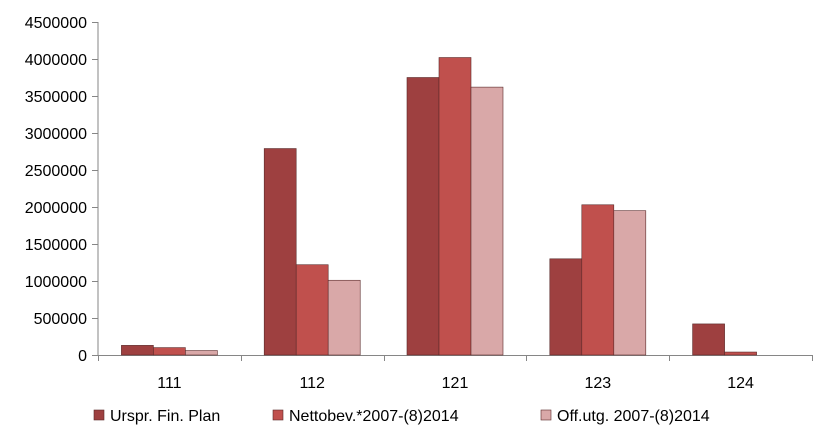 The width and height of the screenshot is (820, 437). What do you see at coordinates (169, 383) in the screenshot?
I see `x-tick-label: 111` at bounding box center [169, 383].